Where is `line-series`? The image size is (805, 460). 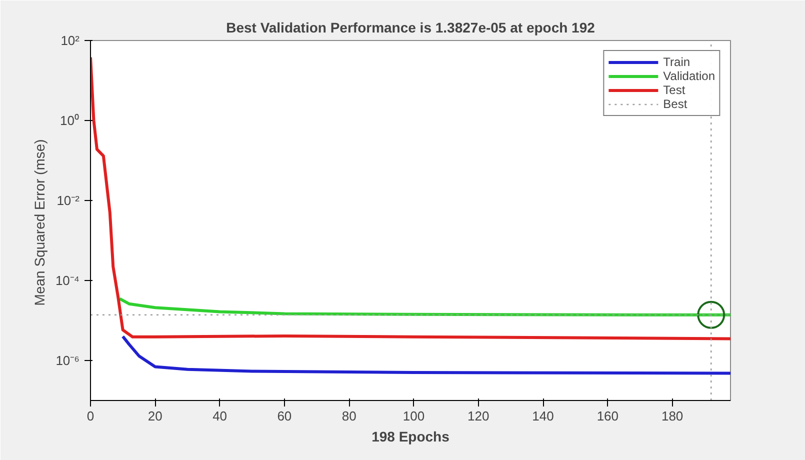 line-series is located at coordinates (425, 354).